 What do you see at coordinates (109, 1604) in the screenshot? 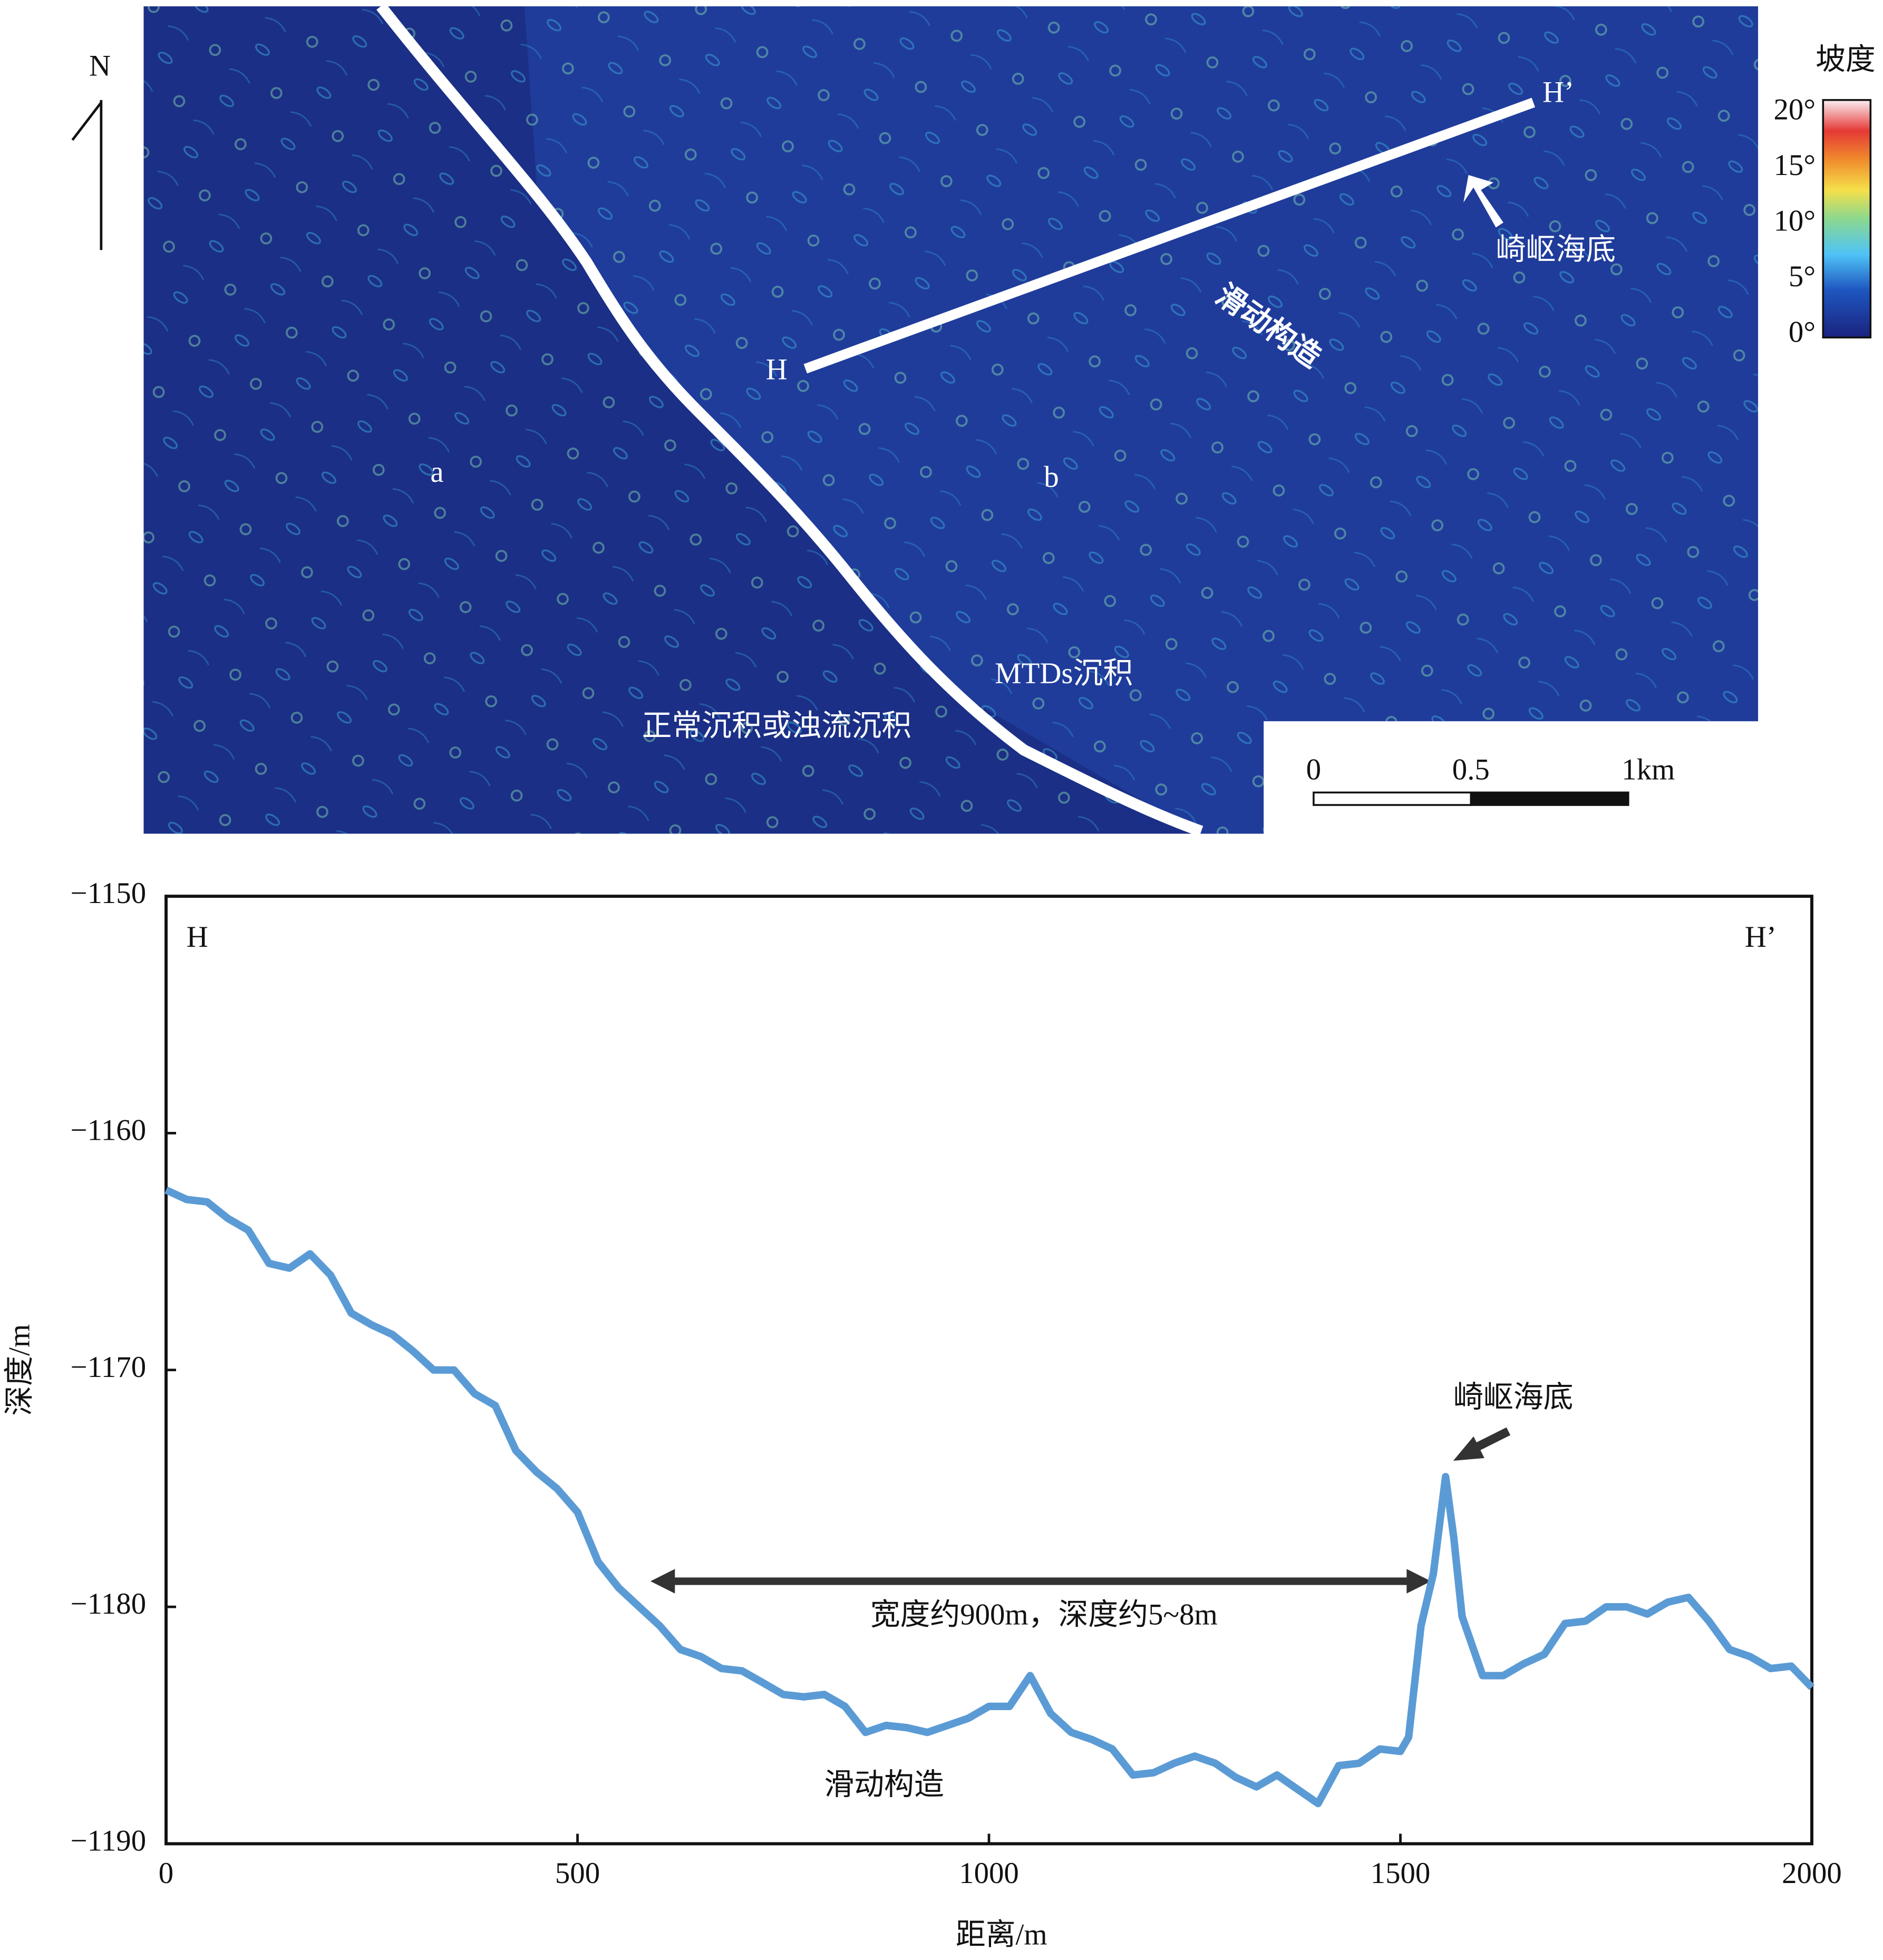
I see `y-tick-label: −1180` at bounding box center [109, 1604].